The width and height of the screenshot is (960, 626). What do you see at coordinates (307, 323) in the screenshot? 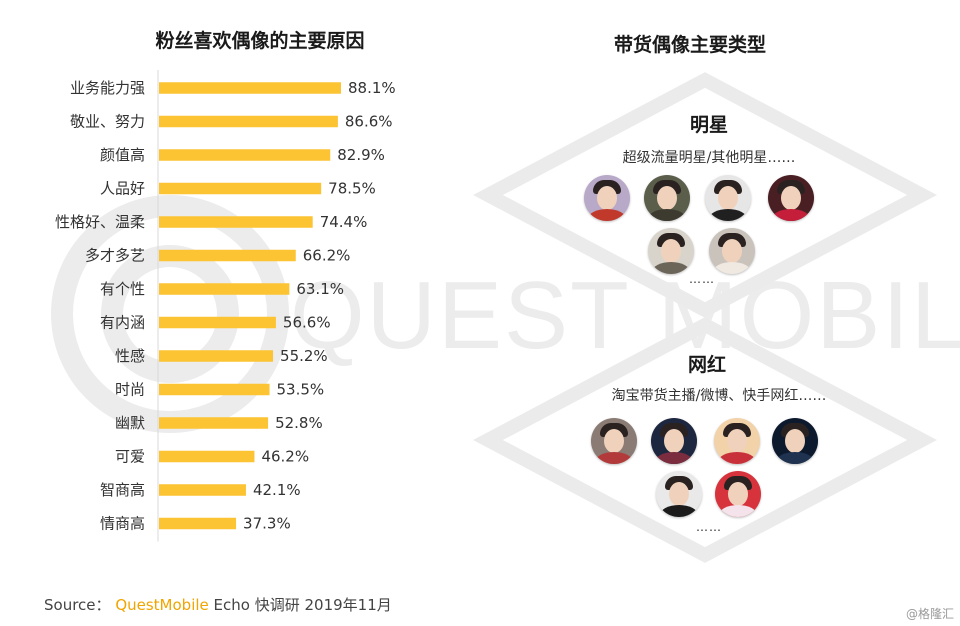
I see `value-label: 56.6%` at bounding box center [307, 323].